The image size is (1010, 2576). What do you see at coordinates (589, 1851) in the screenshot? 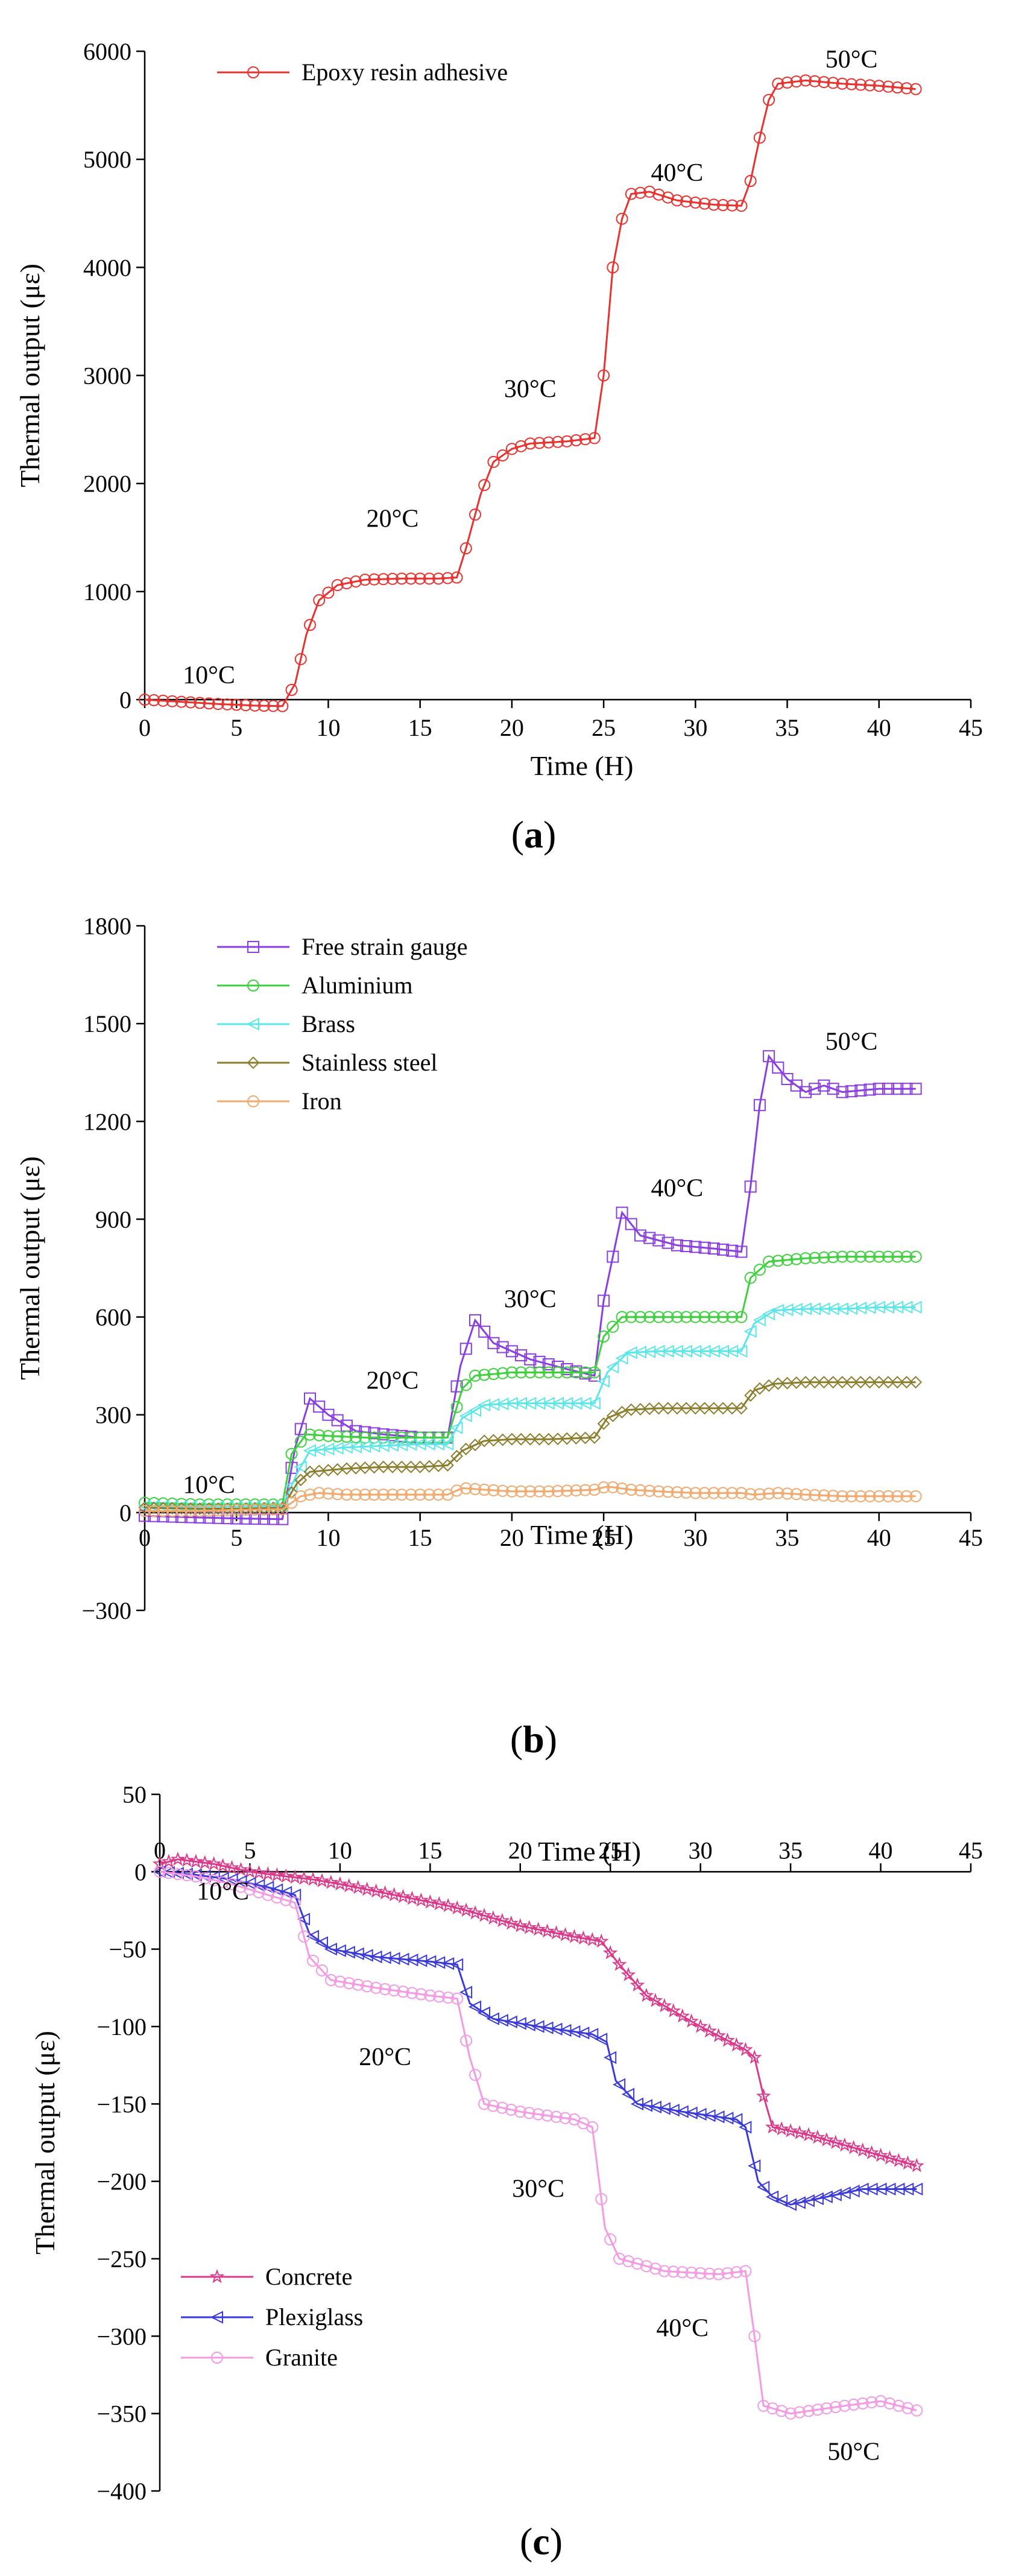
I see `x-axis-label: Time (H)` at bounding box center [589, 1851].